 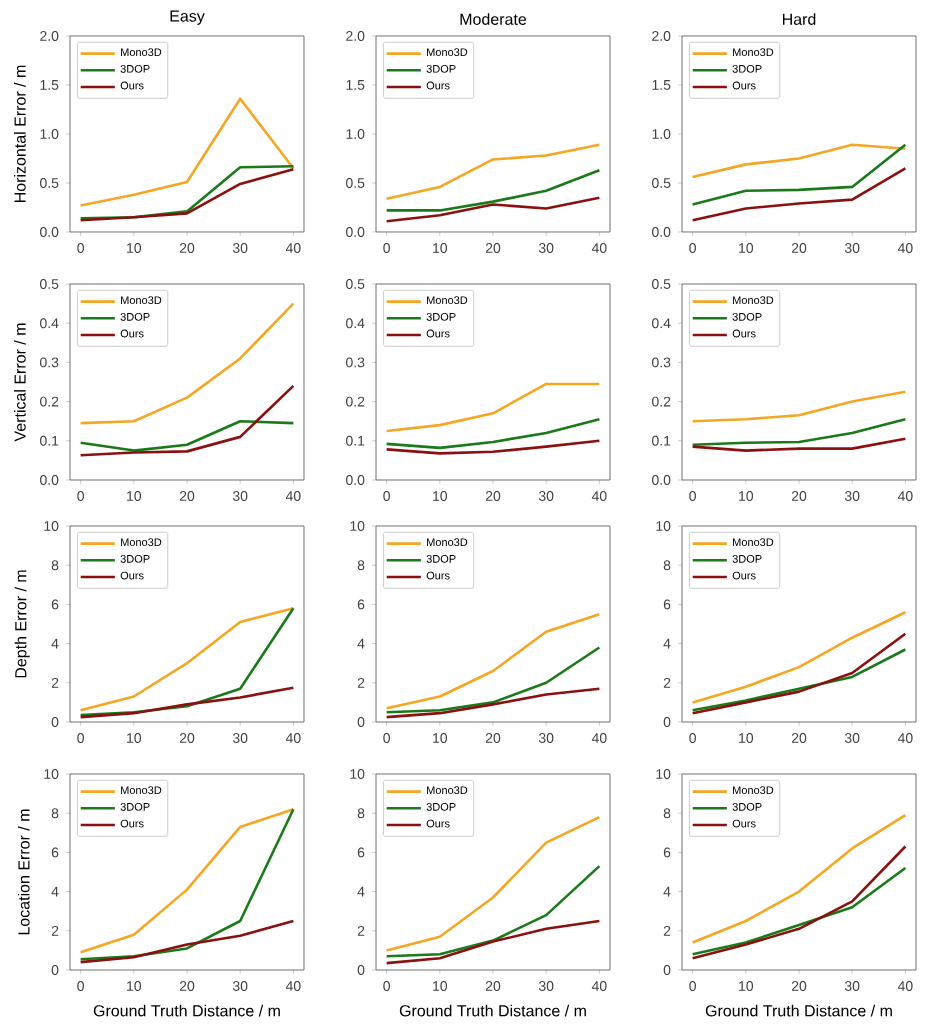 What do you see at coordinates (19, 134) in the screenshot?
I see `y-axis-title: Horizontal Error / m` at bounding box center [19, 134].